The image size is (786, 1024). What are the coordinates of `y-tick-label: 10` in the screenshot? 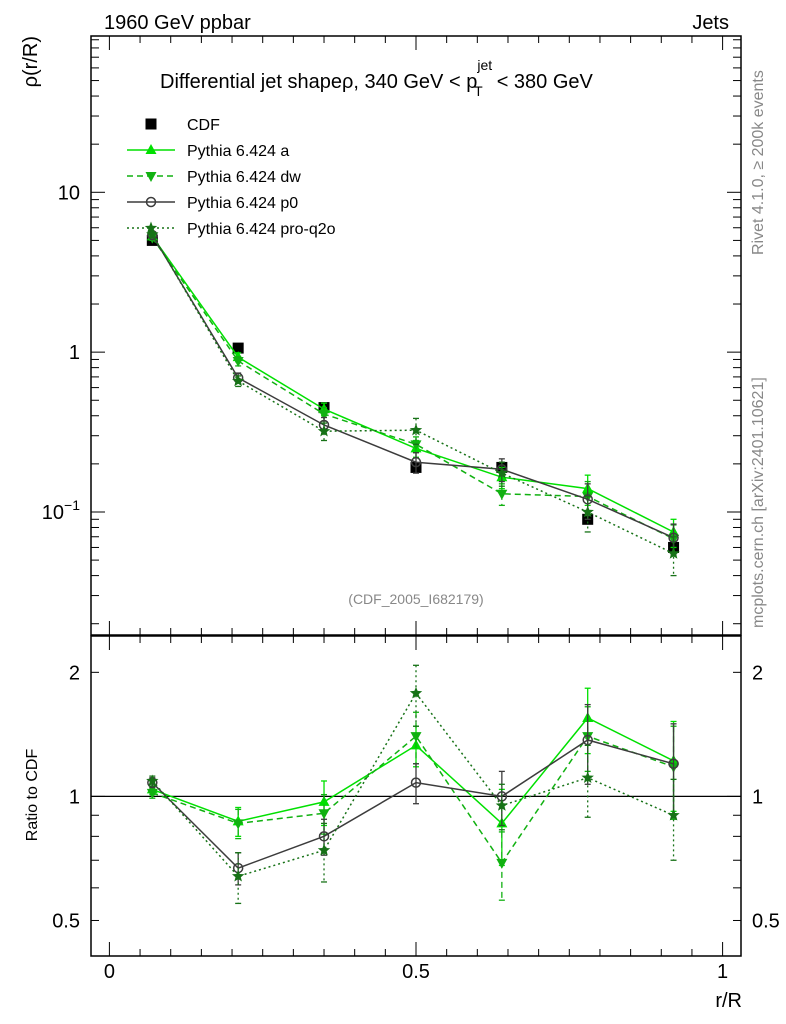 It's located at (69, 193).